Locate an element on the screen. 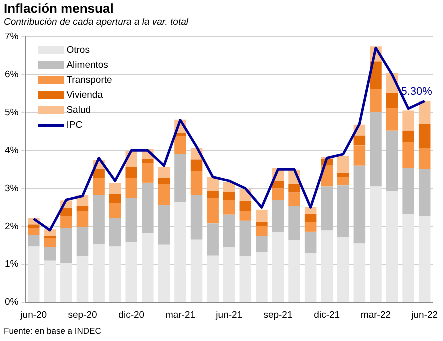 The width and height of the screenshot is (443, 341). y-tick-label: 0% is located at coordinates (12, 302).